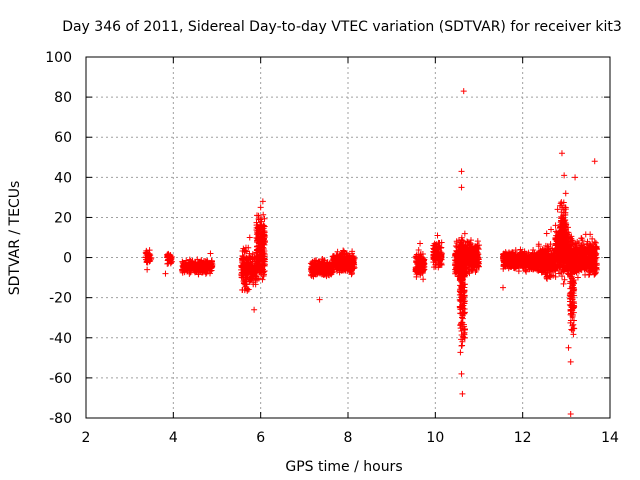 Image resolution: width=640 pixels, height=480 pixels. What do you see at coordinates (173, 438) in the screenshot?
I see `x-tick-label: 4` at bounding box center [173, 438].